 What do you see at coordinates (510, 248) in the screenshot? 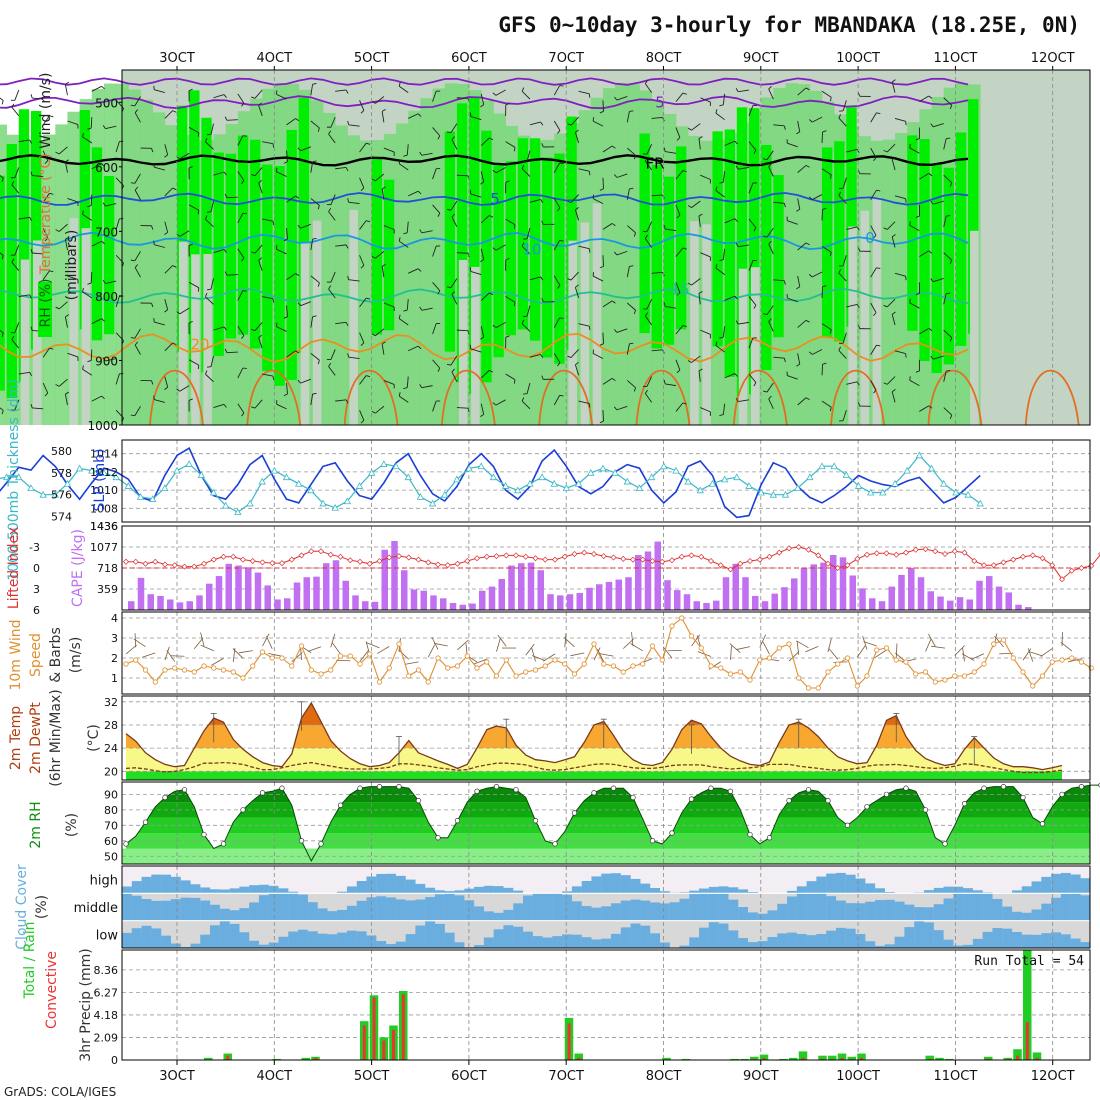
I see `rh-high-band` at bounding box center [510, 248].